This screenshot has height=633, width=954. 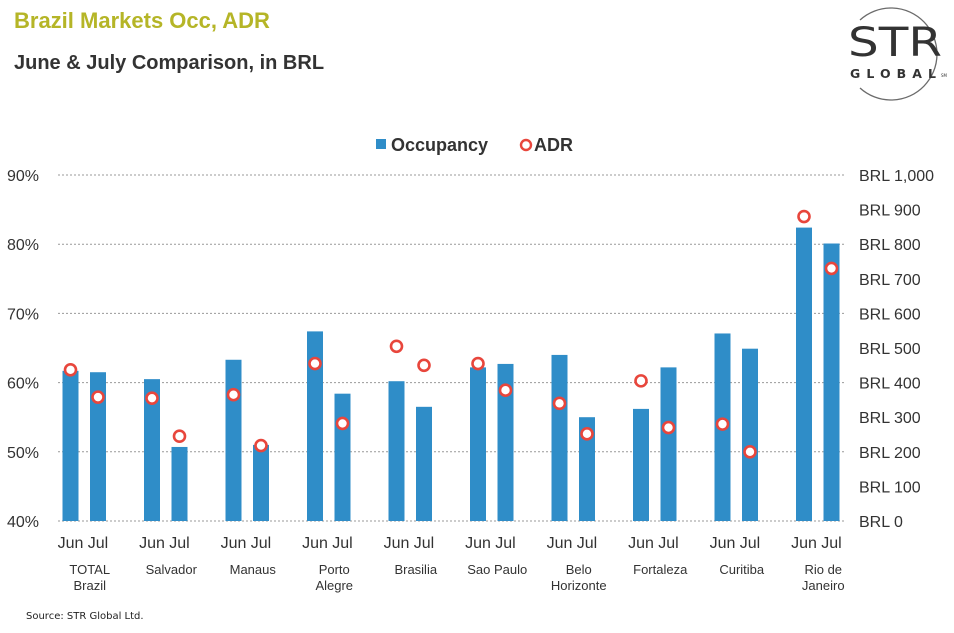 I want to click on y-right-tick-label: BRL 700, so click(x=890, y=280).